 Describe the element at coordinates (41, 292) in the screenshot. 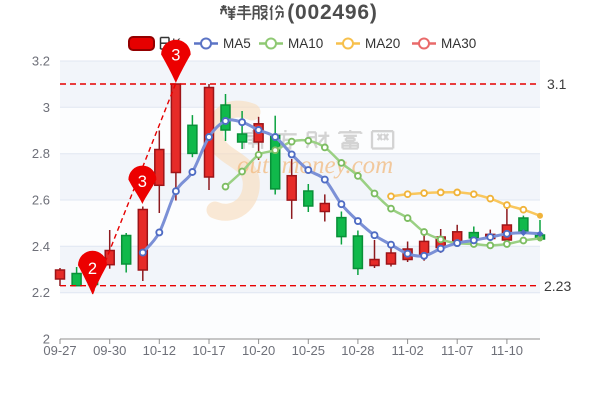

I see `svg-text: 2.2` at that location.